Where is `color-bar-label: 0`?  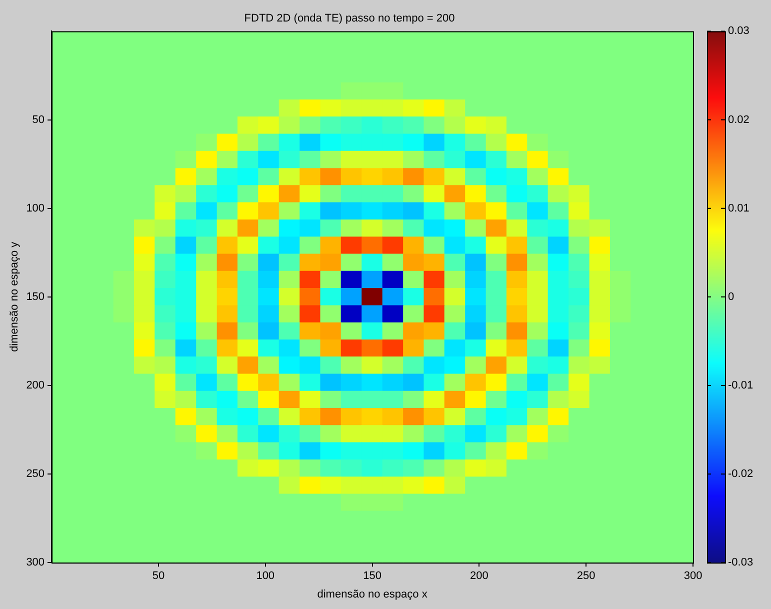
color-bar-label: 0 is located at coordinates (731, 296).